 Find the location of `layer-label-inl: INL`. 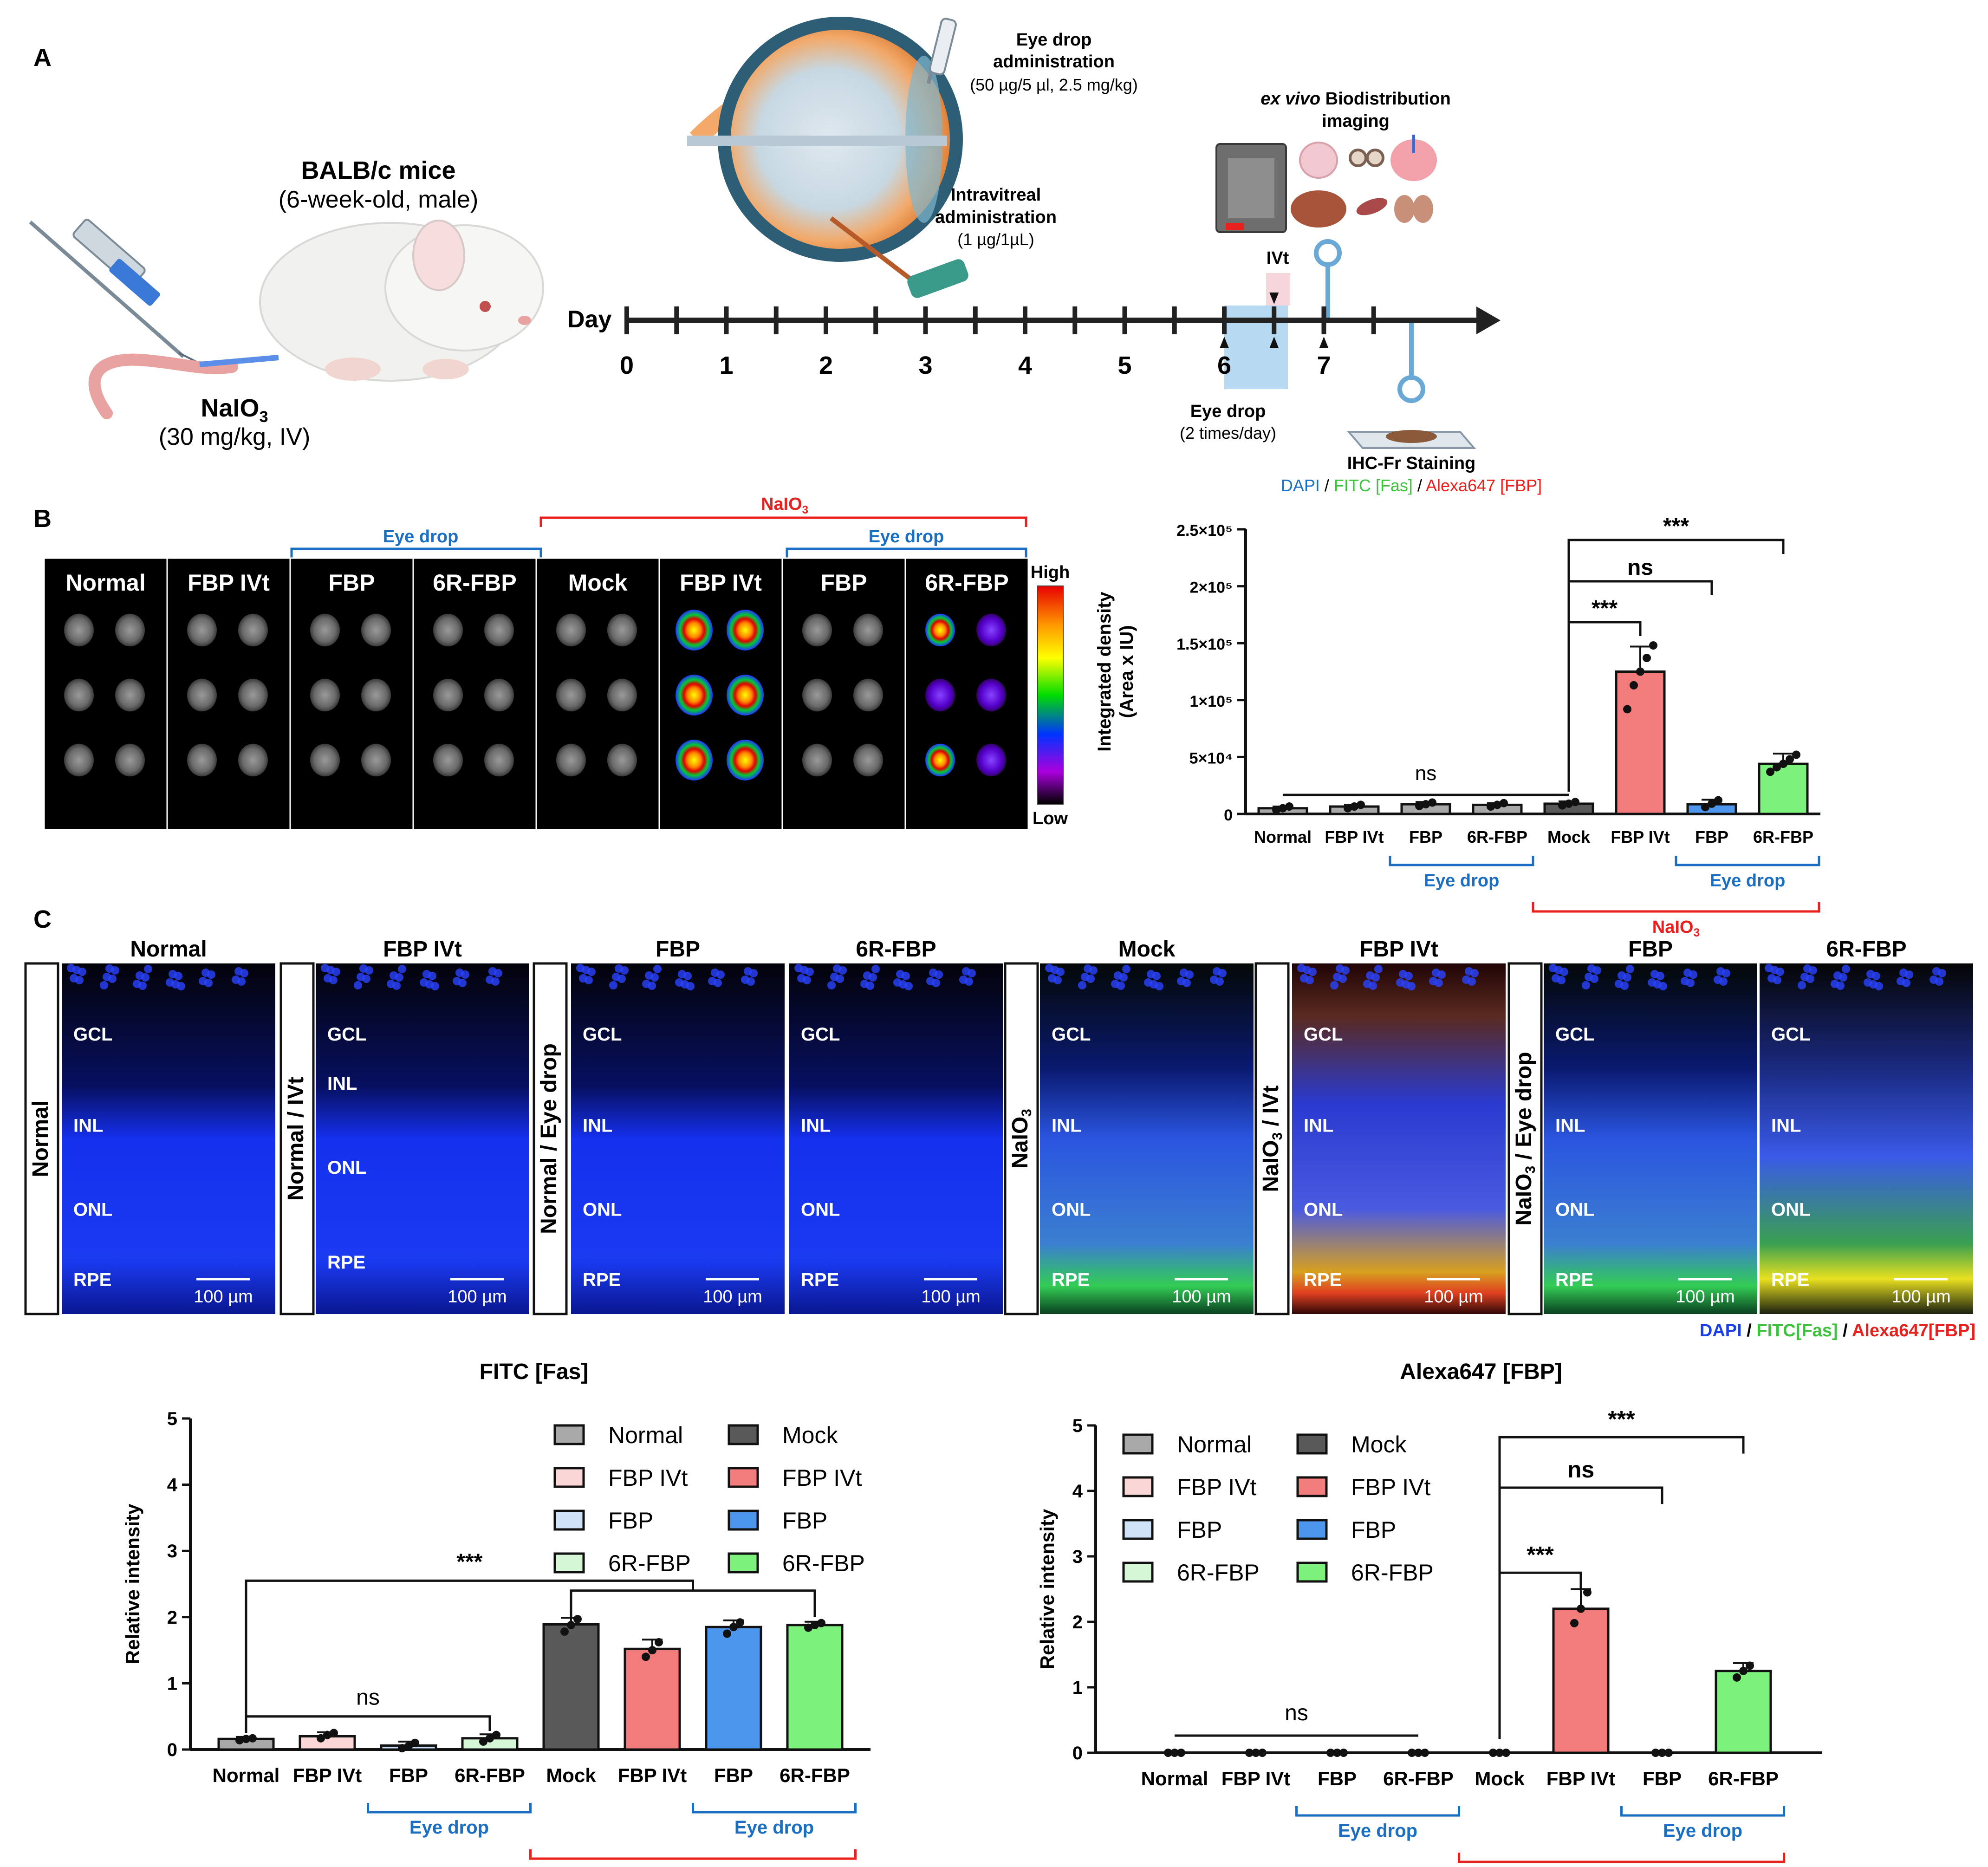

layer-label-inl: INL is located at coordinates (1570, 1125).